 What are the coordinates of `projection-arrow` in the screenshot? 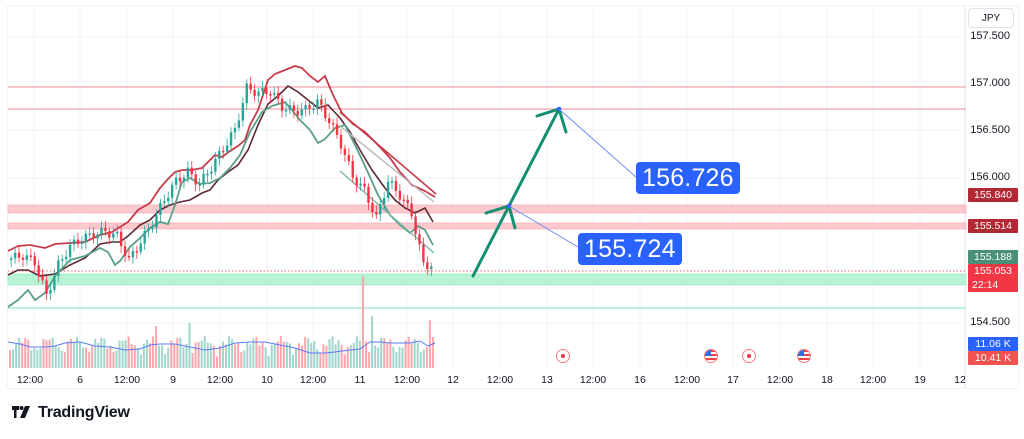 It's located at (554, 192).